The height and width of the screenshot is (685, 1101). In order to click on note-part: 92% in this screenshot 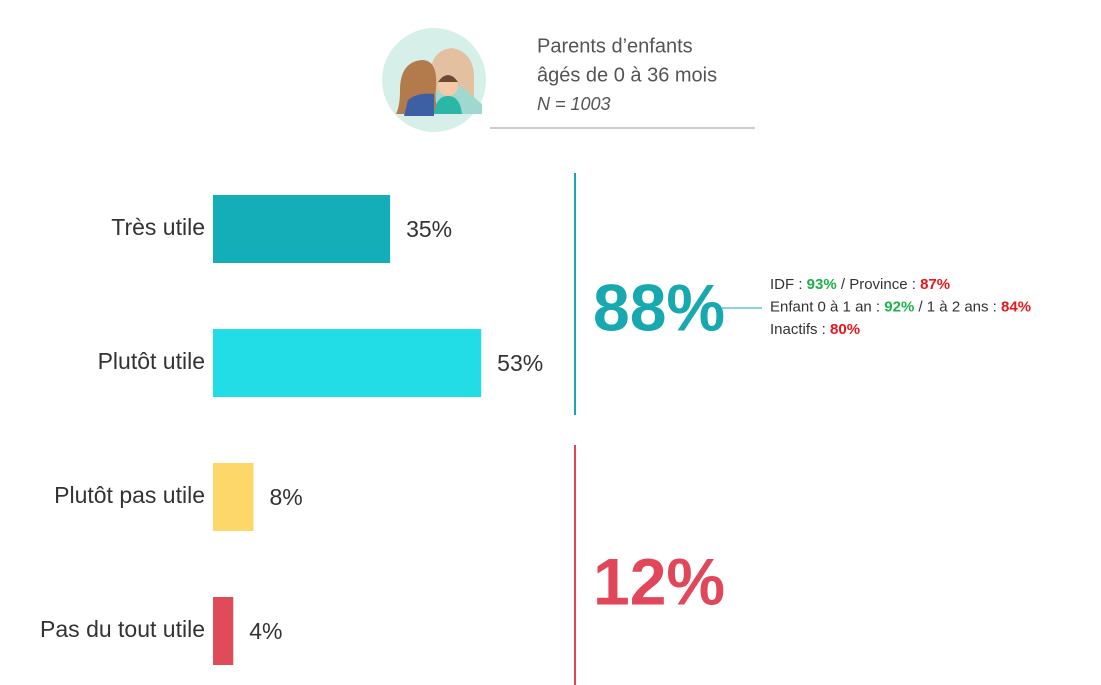, I will do `click(899, 306)`.